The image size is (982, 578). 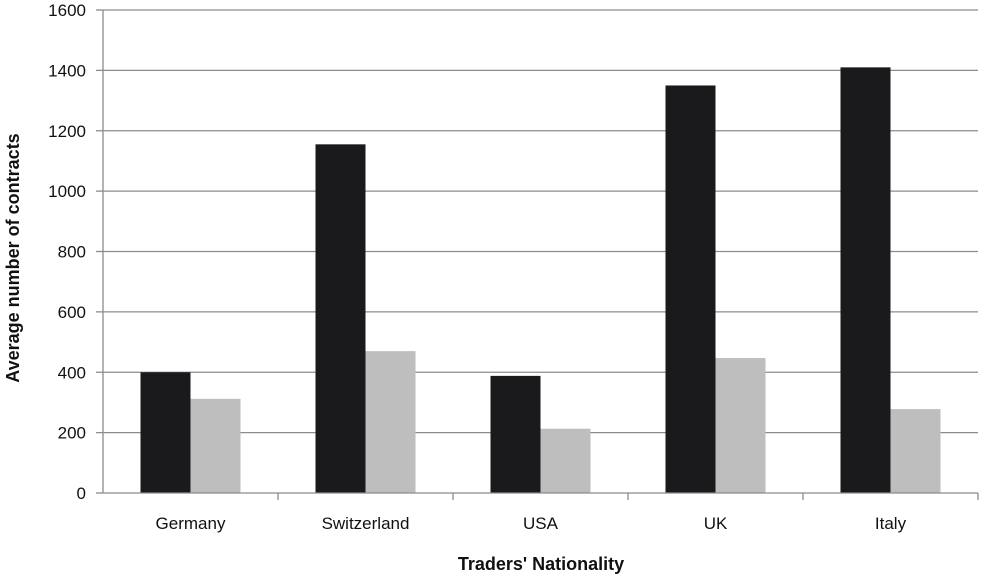 I want to click on x-tick-label: Switzerland, so click(x=366, y=523).